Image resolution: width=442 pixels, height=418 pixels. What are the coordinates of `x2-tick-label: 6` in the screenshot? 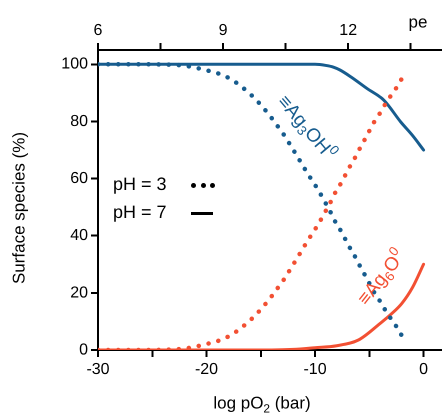 It's located at (98, 30).